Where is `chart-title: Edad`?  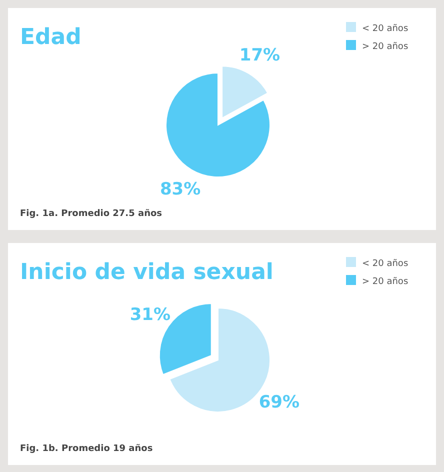 chart-title: Edad is located at coordinates (51, 37).